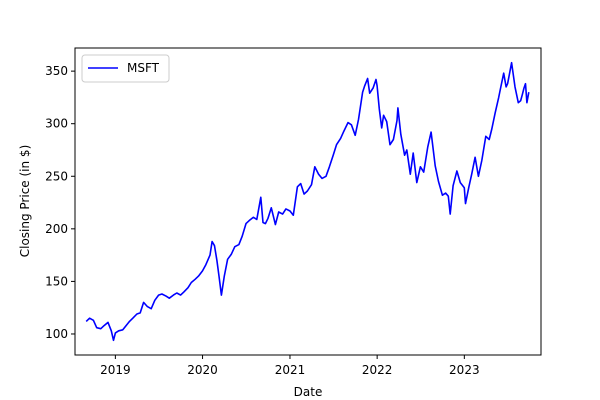 This screenshot has width=600, height=400. I want to click on legend-box, so click(125, 68).